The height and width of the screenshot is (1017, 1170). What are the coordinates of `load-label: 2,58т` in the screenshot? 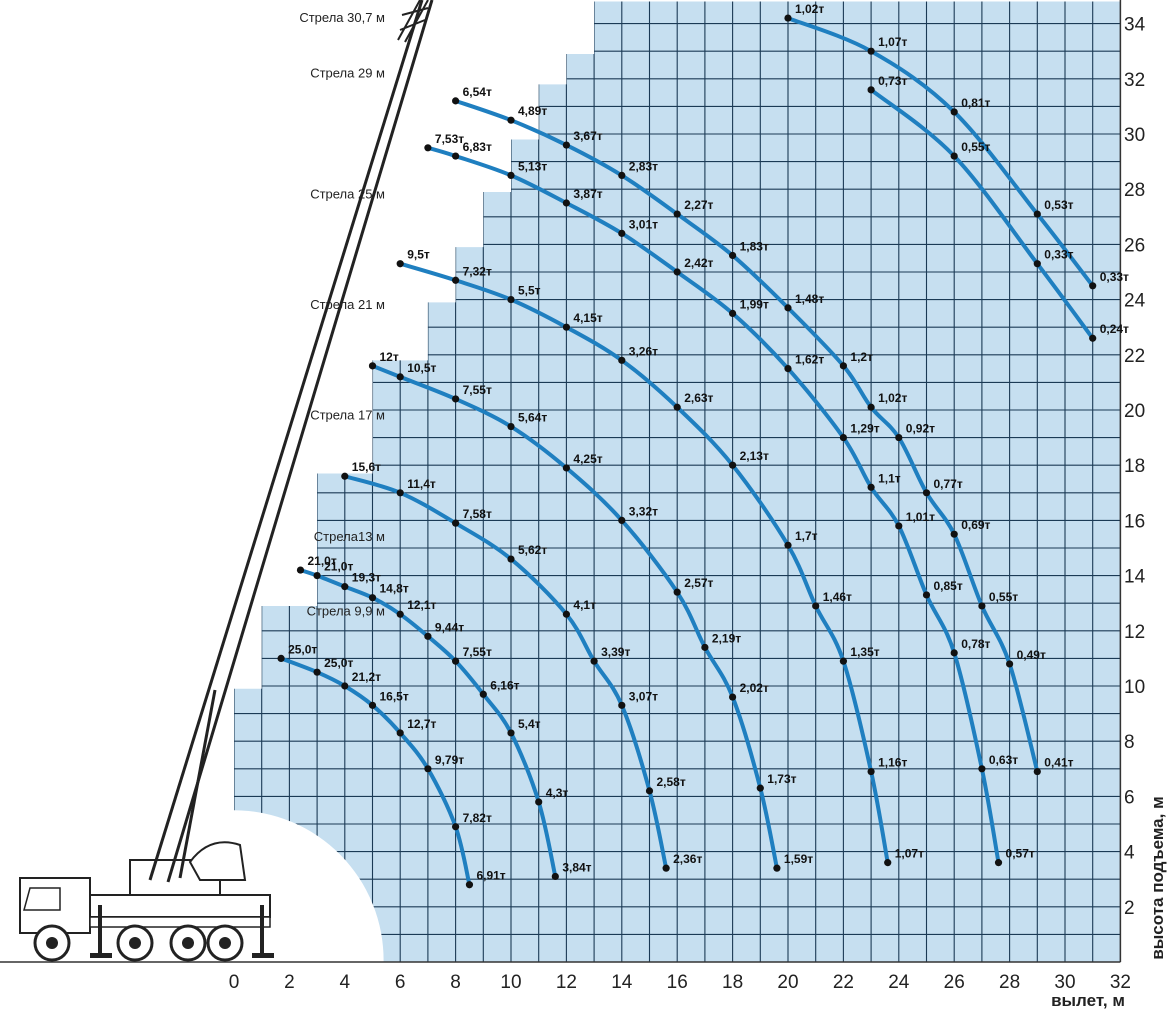 It's located at (671, 782).